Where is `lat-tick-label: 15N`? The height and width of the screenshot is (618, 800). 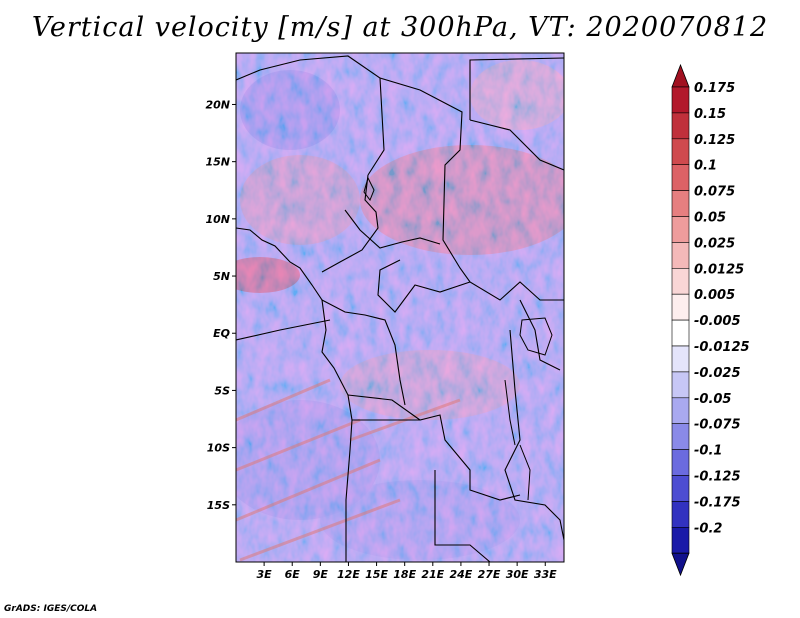
lat-tick-label: 15N is located at coordinates (217, 162).